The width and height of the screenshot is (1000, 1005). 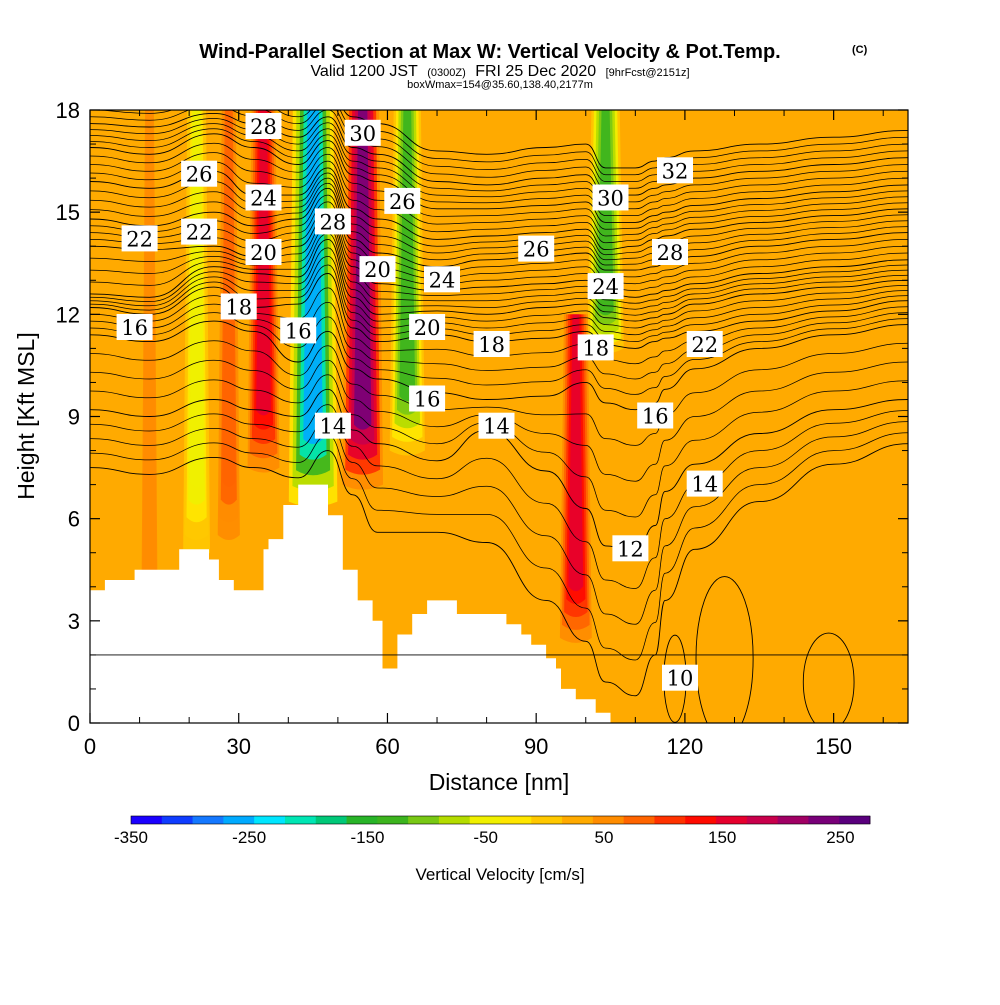 I want to click on contour-label-text: 12, so click(x=630, y=549).